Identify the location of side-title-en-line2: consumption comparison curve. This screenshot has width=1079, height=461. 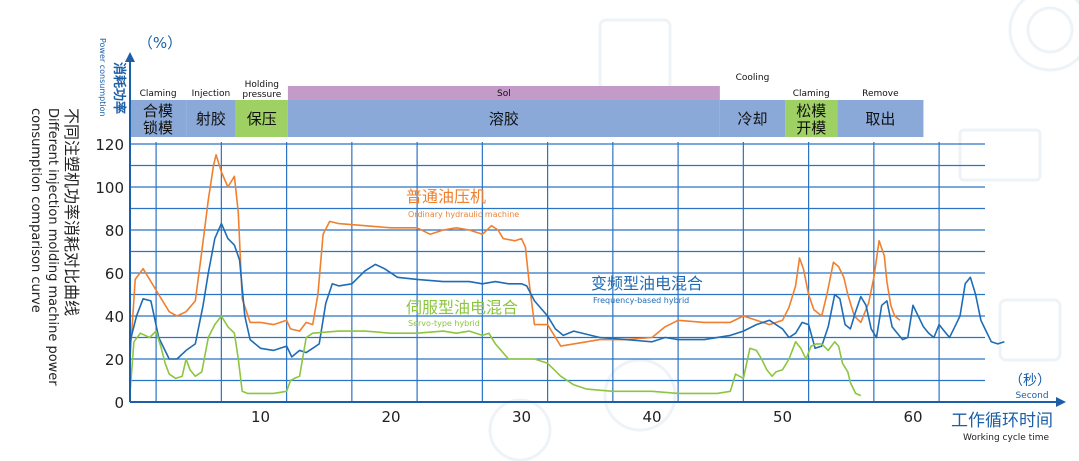
(35, 210).